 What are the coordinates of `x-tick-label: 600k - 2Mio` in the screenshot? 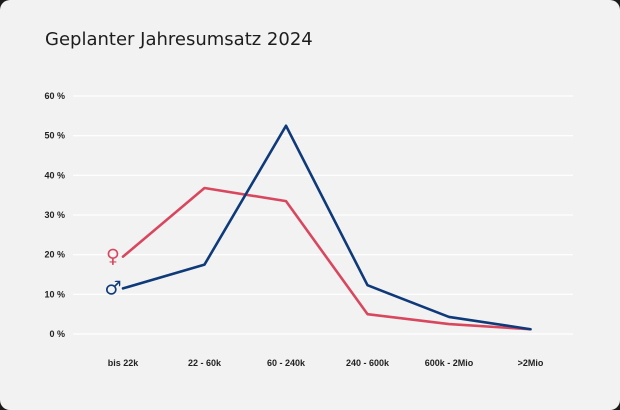 It's located at (449, 363).